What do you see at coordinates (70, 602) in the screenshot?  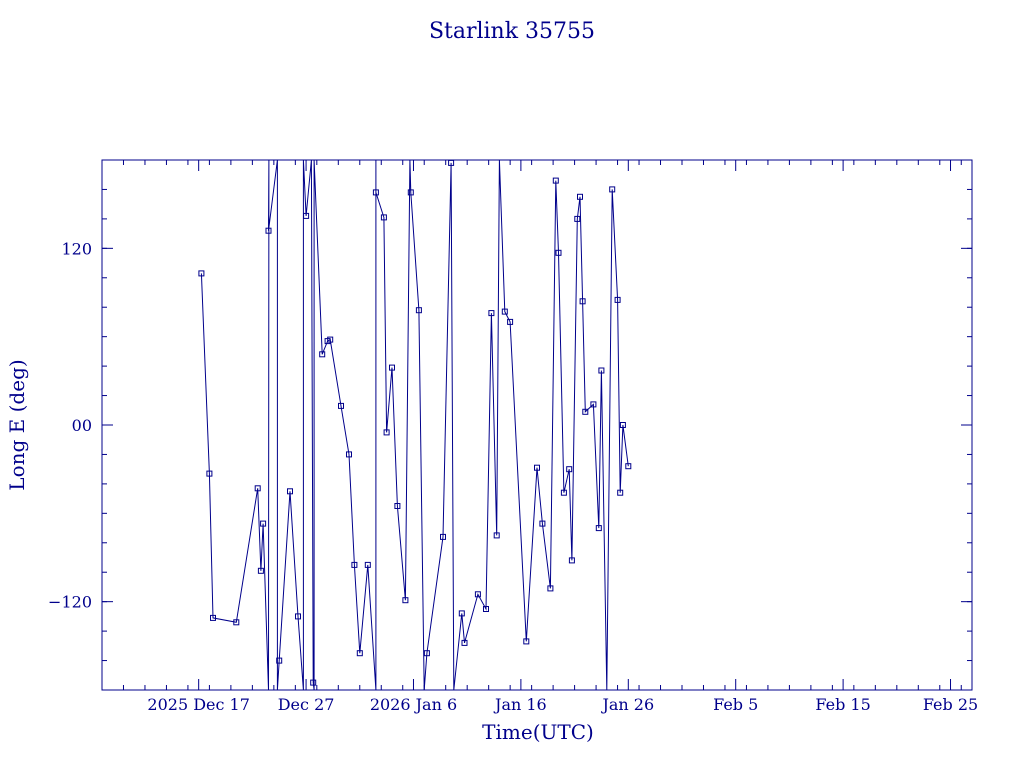 I see `y-tick-label: −120` at bounding box center [70, 602].